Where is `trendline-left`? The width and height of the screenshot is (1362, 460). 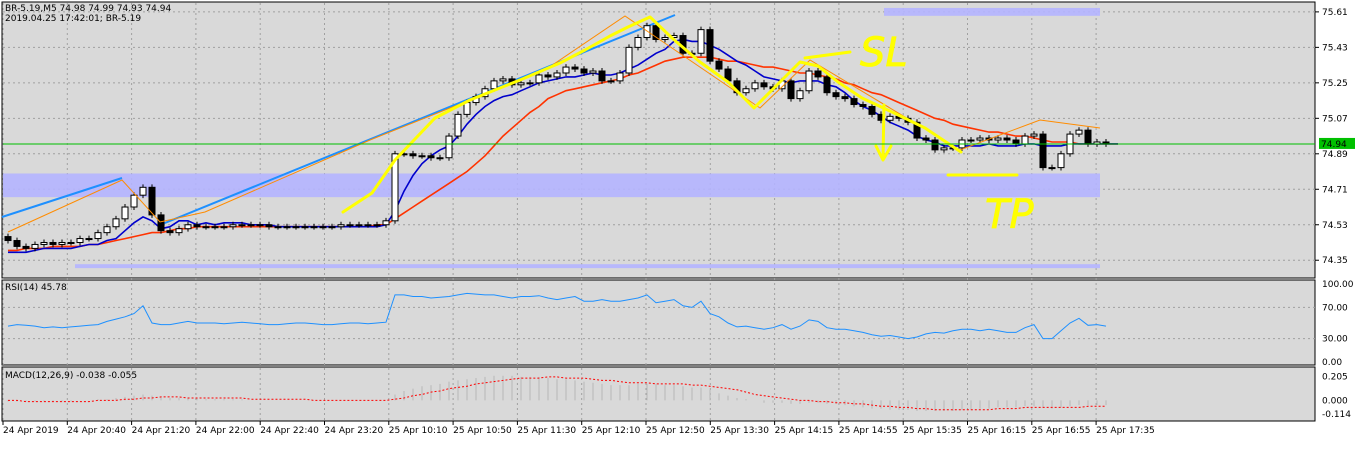
trendline-left is located at coordinates (62, 197).